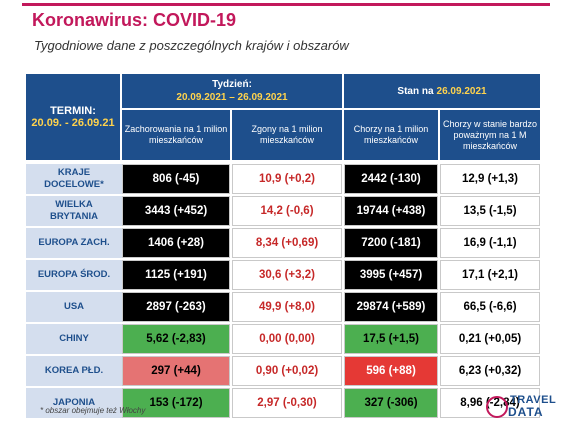 Image resolution: width=564 pixels, height=424 pixels. What do you see at coordinates (176, 403) in the screenshot?
I see `cell-cases: 153 (-172)` at bounding box center [176, 403].